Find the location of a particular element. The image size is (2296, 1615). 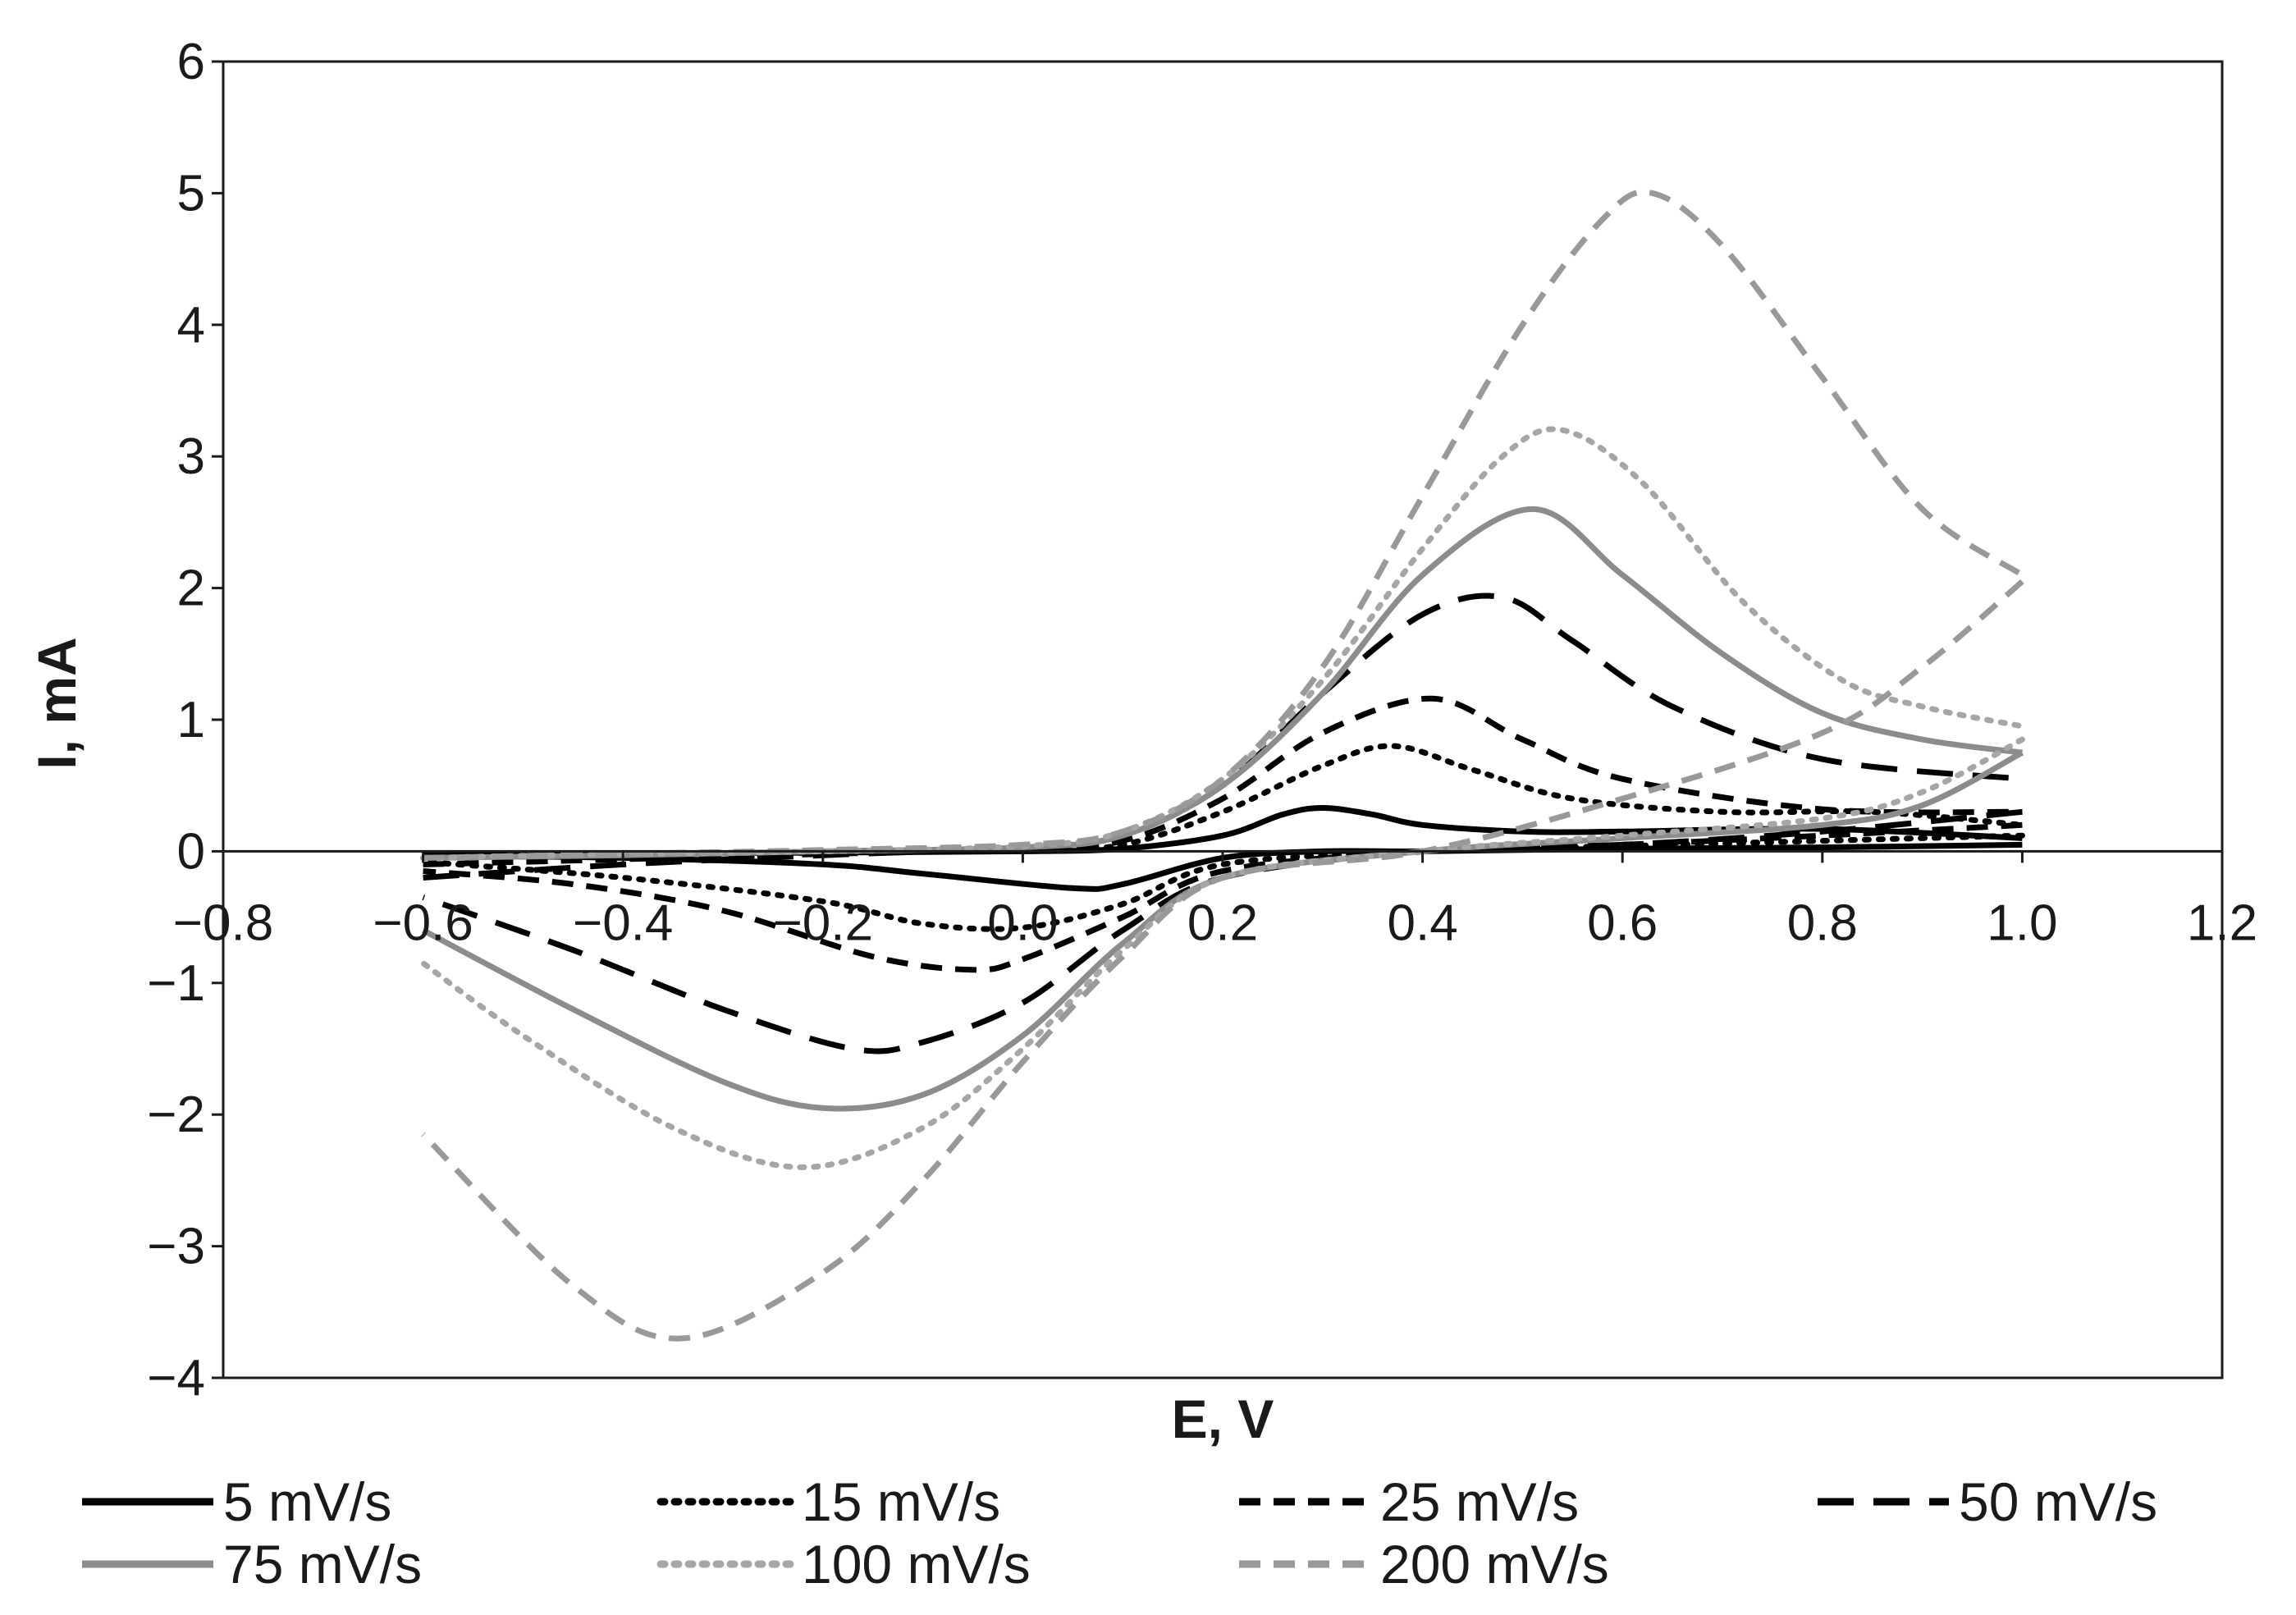

series-3-cathodic-line is located at coordinates (1223, 897).